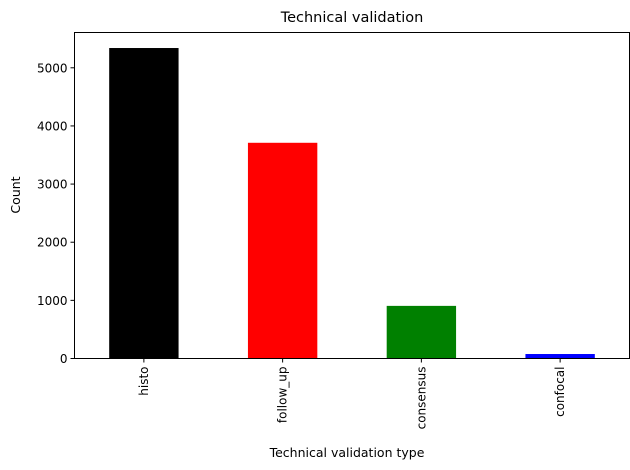 This screenshot has width=630, height=470. Describe the element at coordinates (347, 452) in the screenshot. I see `x-axis-label: Technical validation type` at that location.